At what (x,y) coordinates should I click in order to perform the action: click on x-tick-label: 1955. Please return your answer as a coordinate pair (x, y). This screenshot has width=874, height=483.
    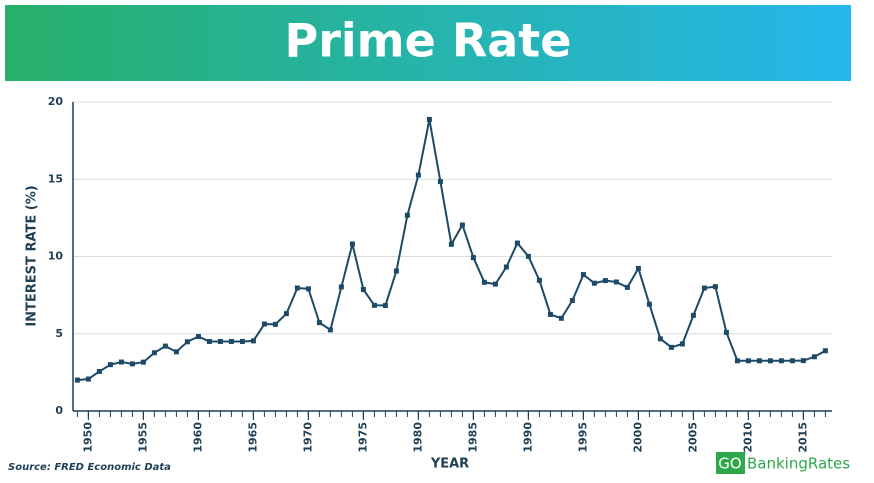
    Looking at the image, I should click on (142, 437).